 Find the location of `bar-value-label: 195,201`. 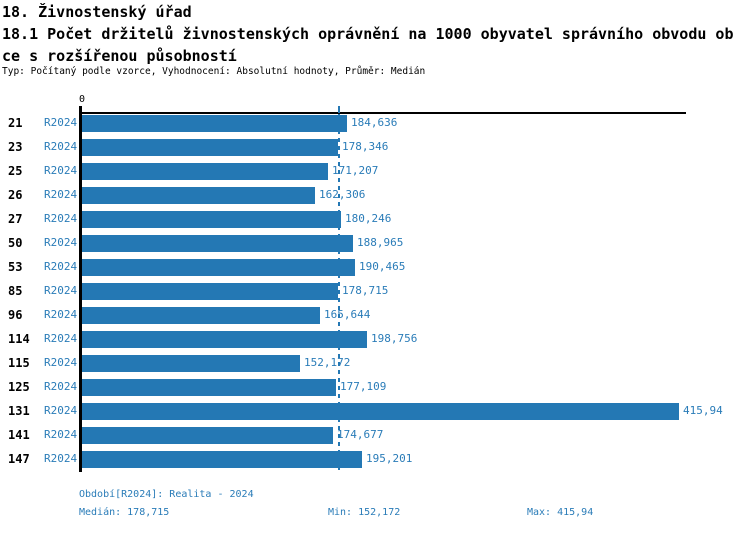

bar-value-label: 195,201 is located at coordinates (389, 458).